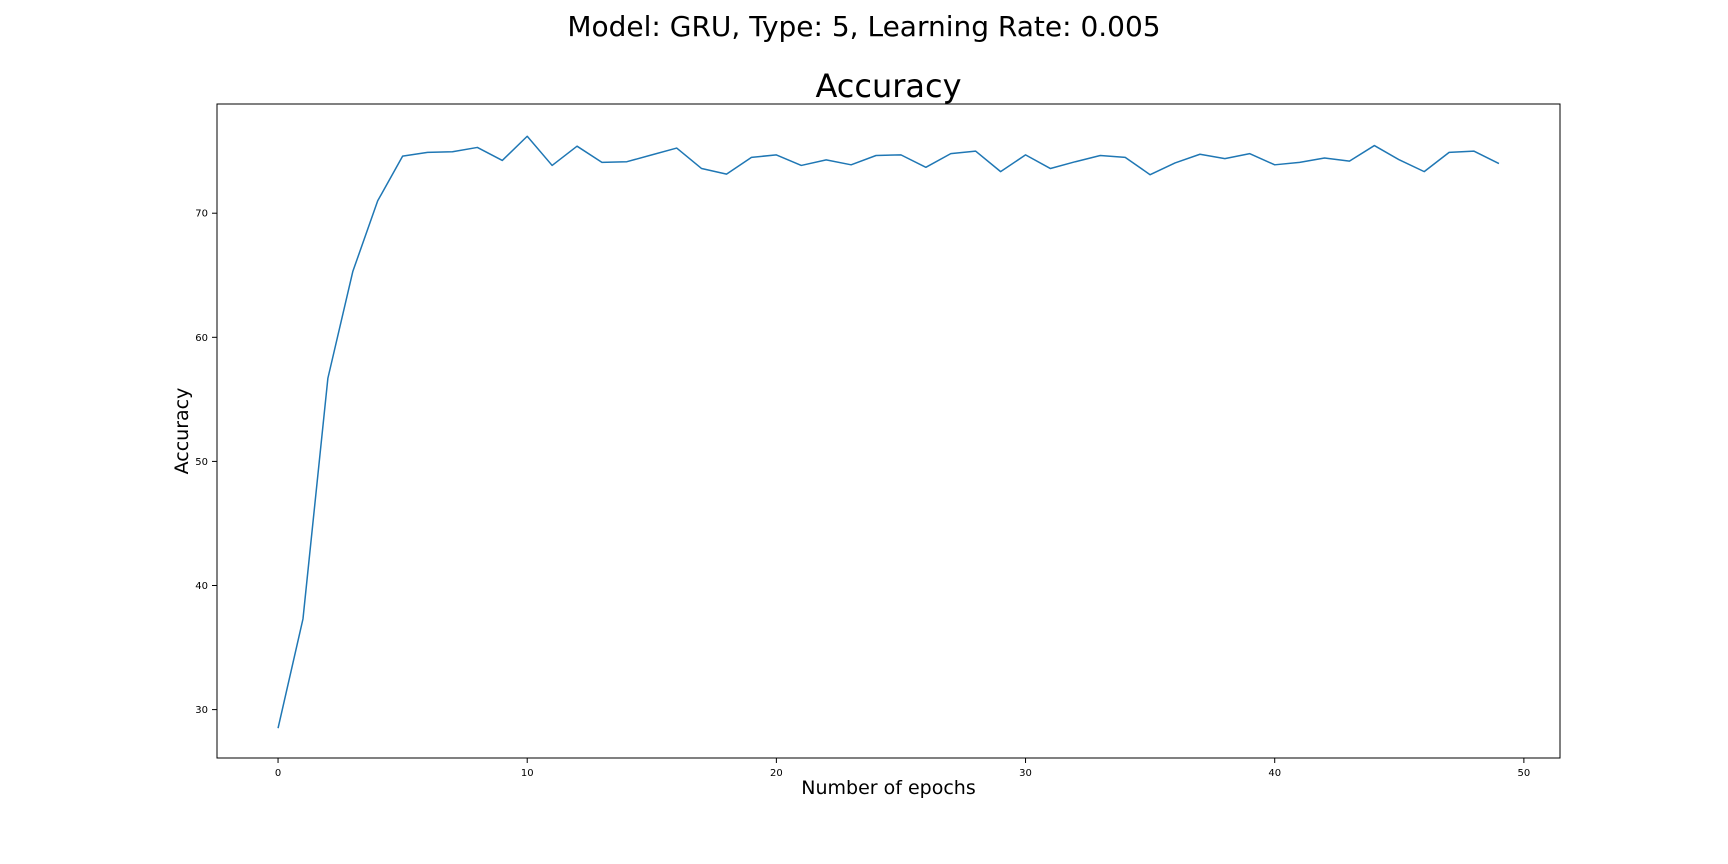 This screenshot has width=1728, height=864. Describe the element at coordinates (1524, 773) in the screenshot. I see `x-tick-label: 50` at that location.